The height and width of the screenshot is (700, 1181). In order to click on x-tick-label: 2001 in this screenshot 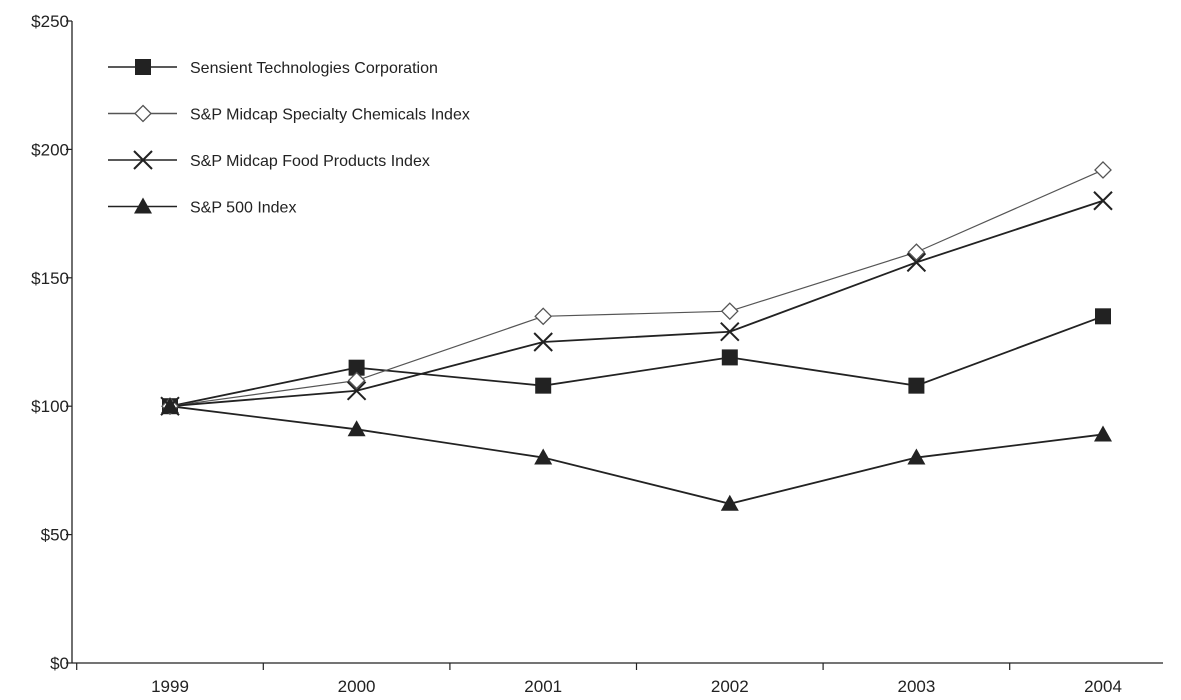, I will do `click(543, 686)`.